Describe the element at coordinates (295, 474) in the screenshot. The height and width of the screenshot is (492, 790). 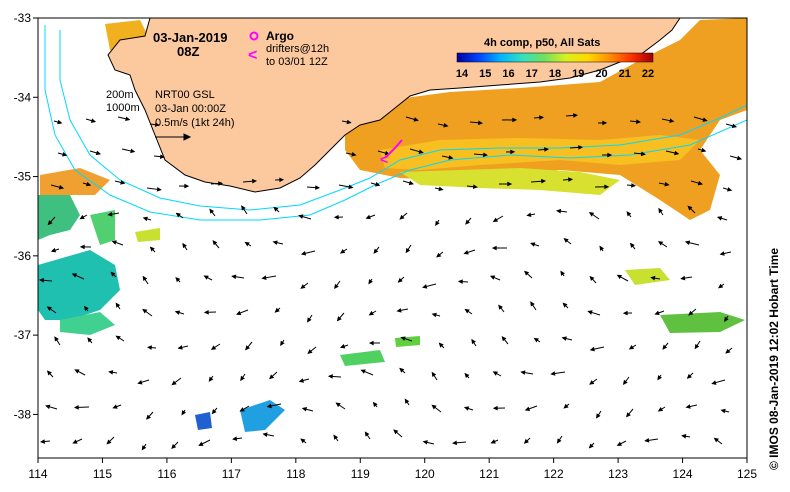
I see `lon-tick-label: 118` at that location.